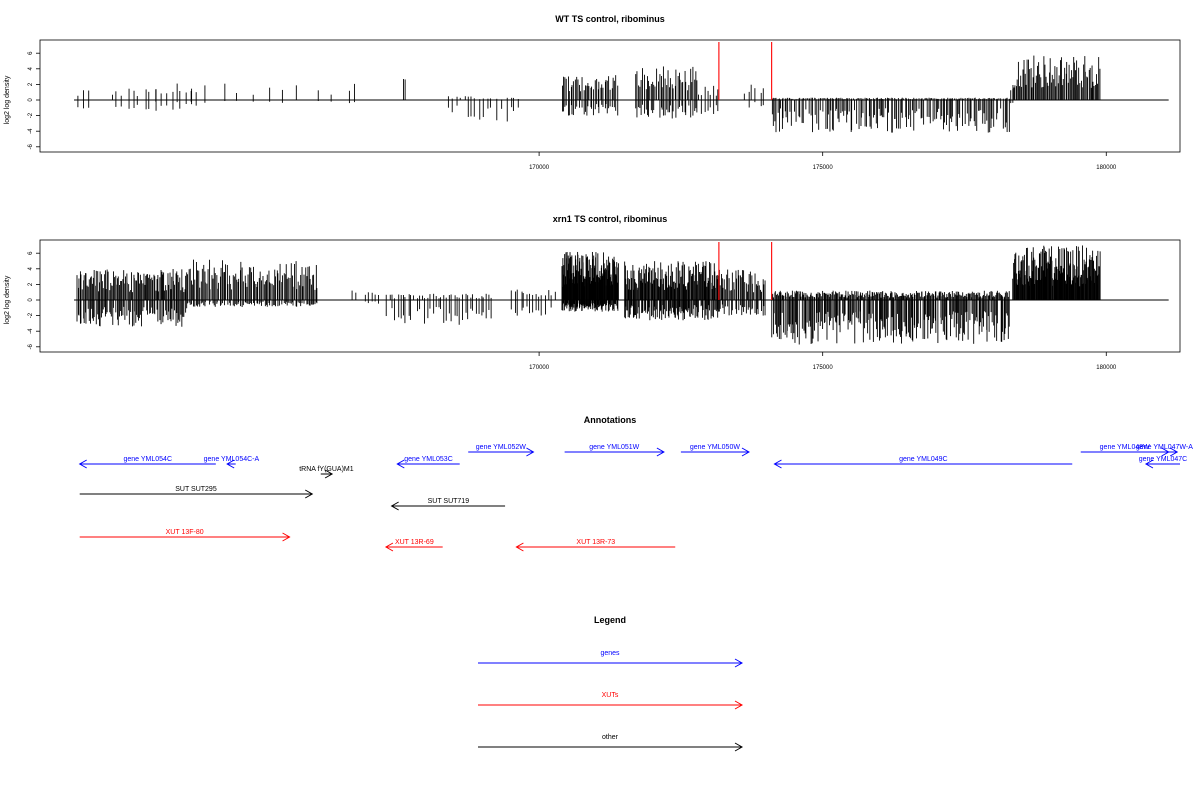 The height and width of the screenshot is (800, 1200). I want to click on feature-label: tRNA fY(GUA)M1, so click(326, 469).